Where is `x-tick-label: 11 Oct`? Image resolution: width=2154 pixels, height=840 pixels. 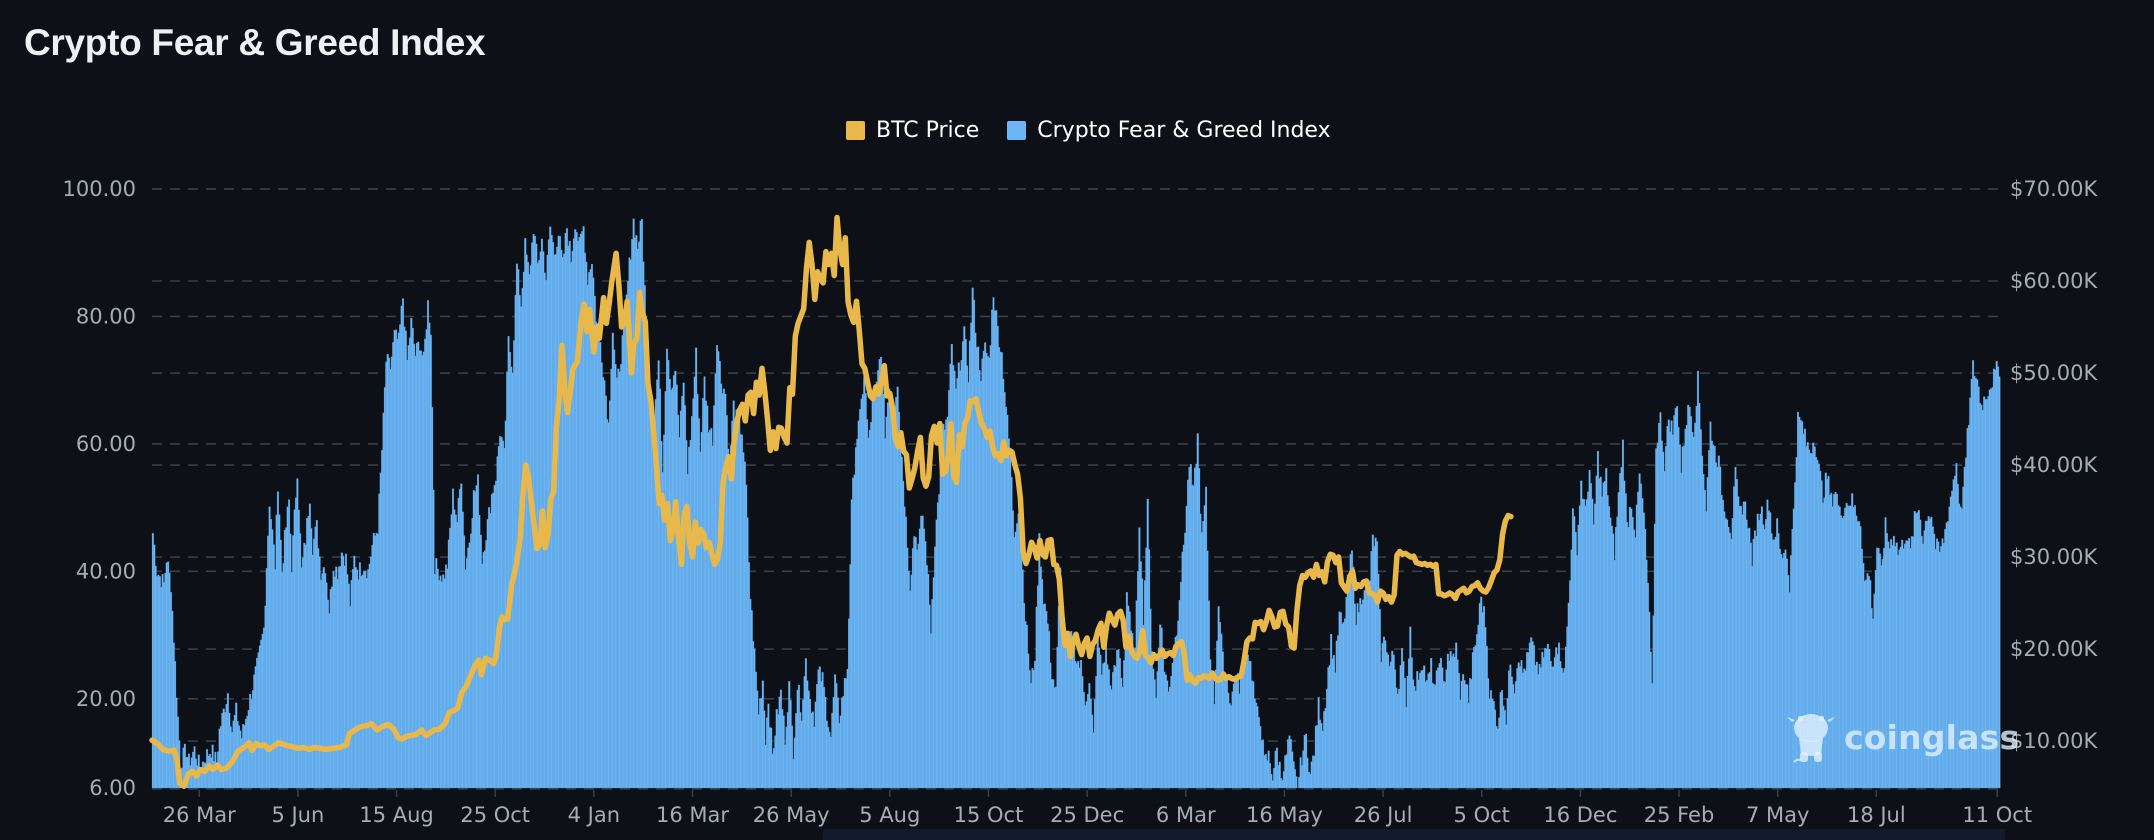
x-tick-label: 11 Oct is located at coordinates (1997, 815).